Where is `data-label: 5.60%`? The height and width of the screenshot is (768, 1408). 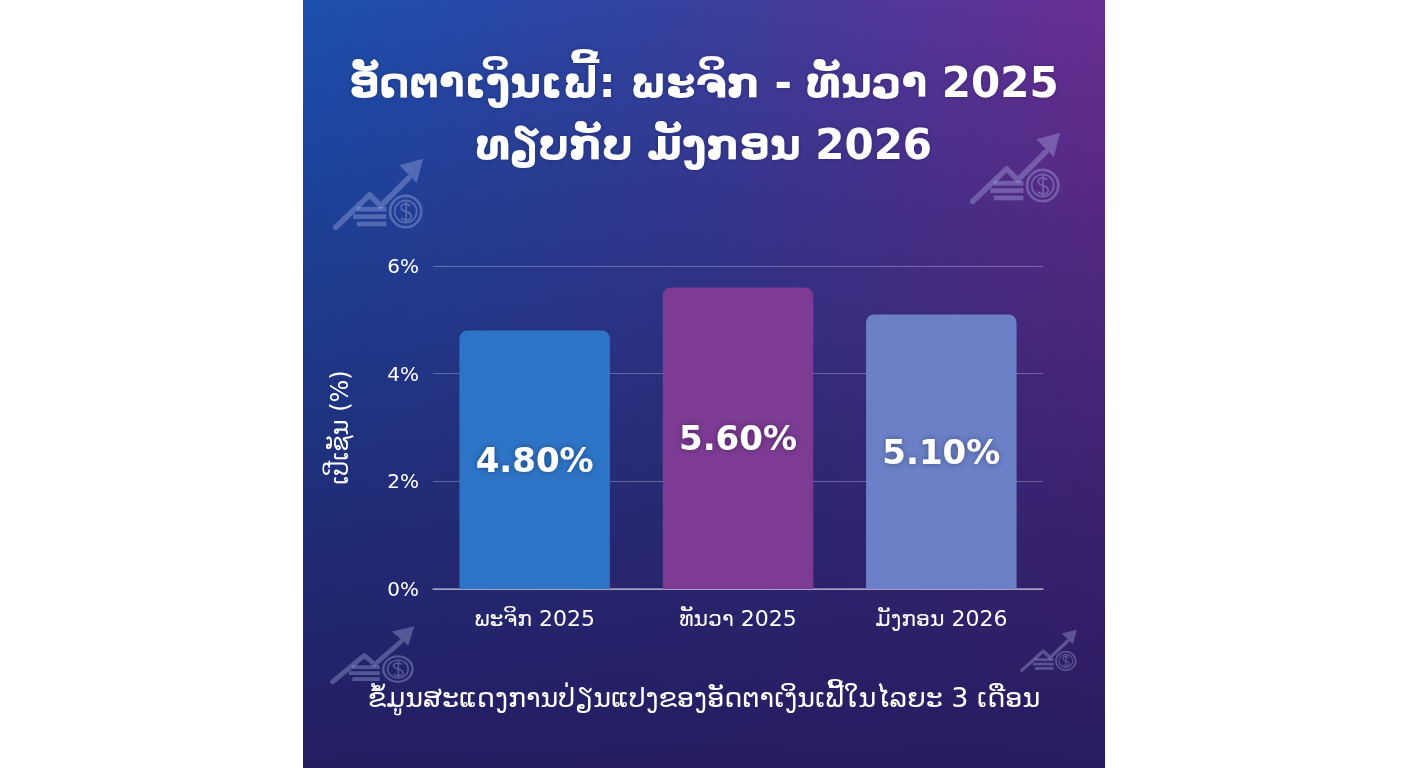 data-label: 5.60% is located at coordinates (738, 438).